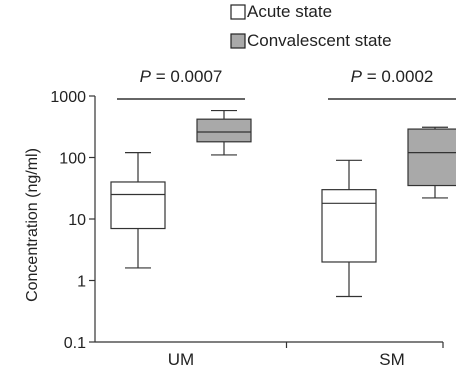  Describe the element at coordinates (77, 220) in the screenshot. I see `y-tick-label: 10` at that location.